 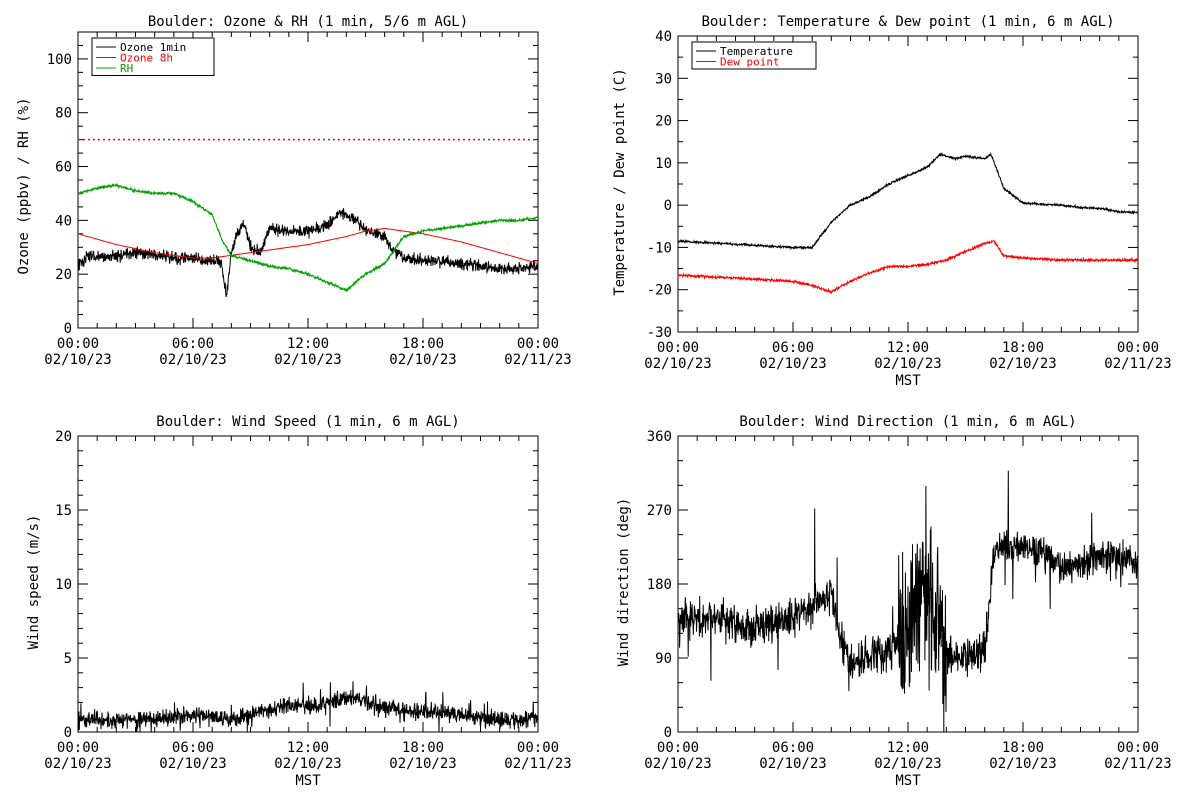 What do you see at coordinates (908, 381) in the screenshot?
I see `temperature-xlabel: MST` at bounding box center [908, 381].